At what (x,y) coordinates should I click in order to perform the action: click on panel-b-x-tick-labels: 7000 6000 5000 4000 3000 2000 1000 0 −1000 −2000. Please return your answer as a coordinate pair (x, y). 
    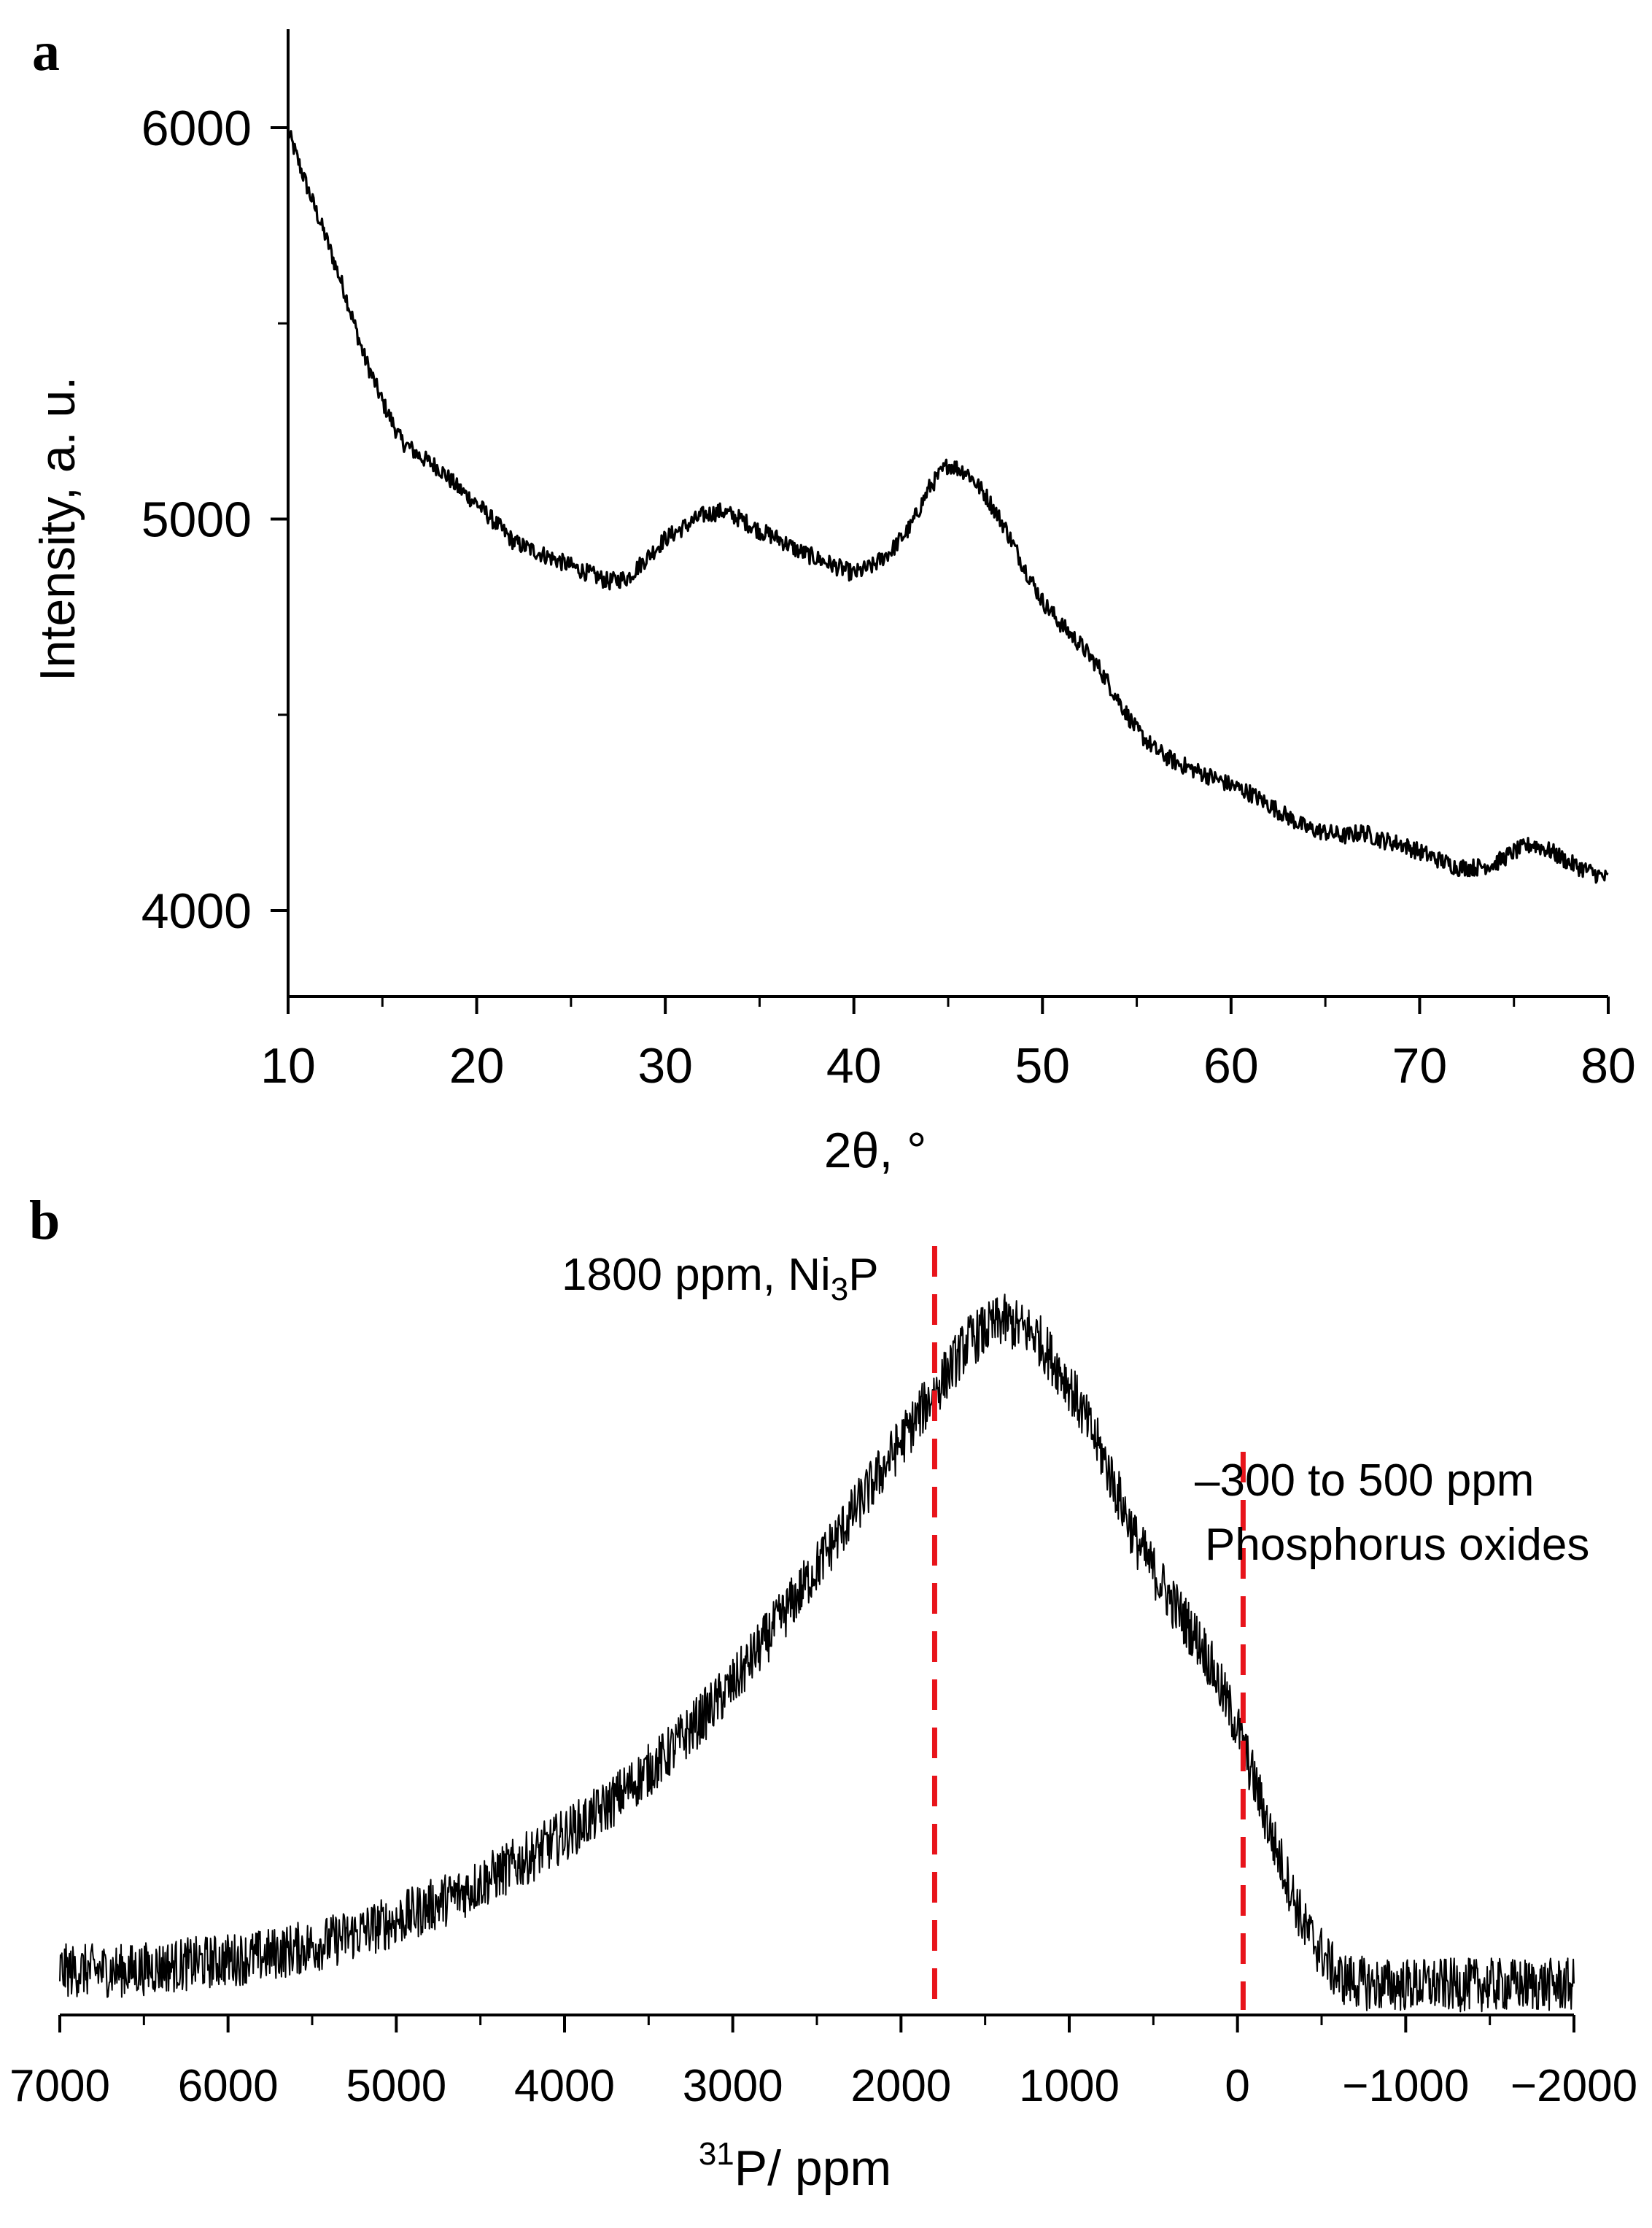
    Looking at the image, I should click on (823, 2086).